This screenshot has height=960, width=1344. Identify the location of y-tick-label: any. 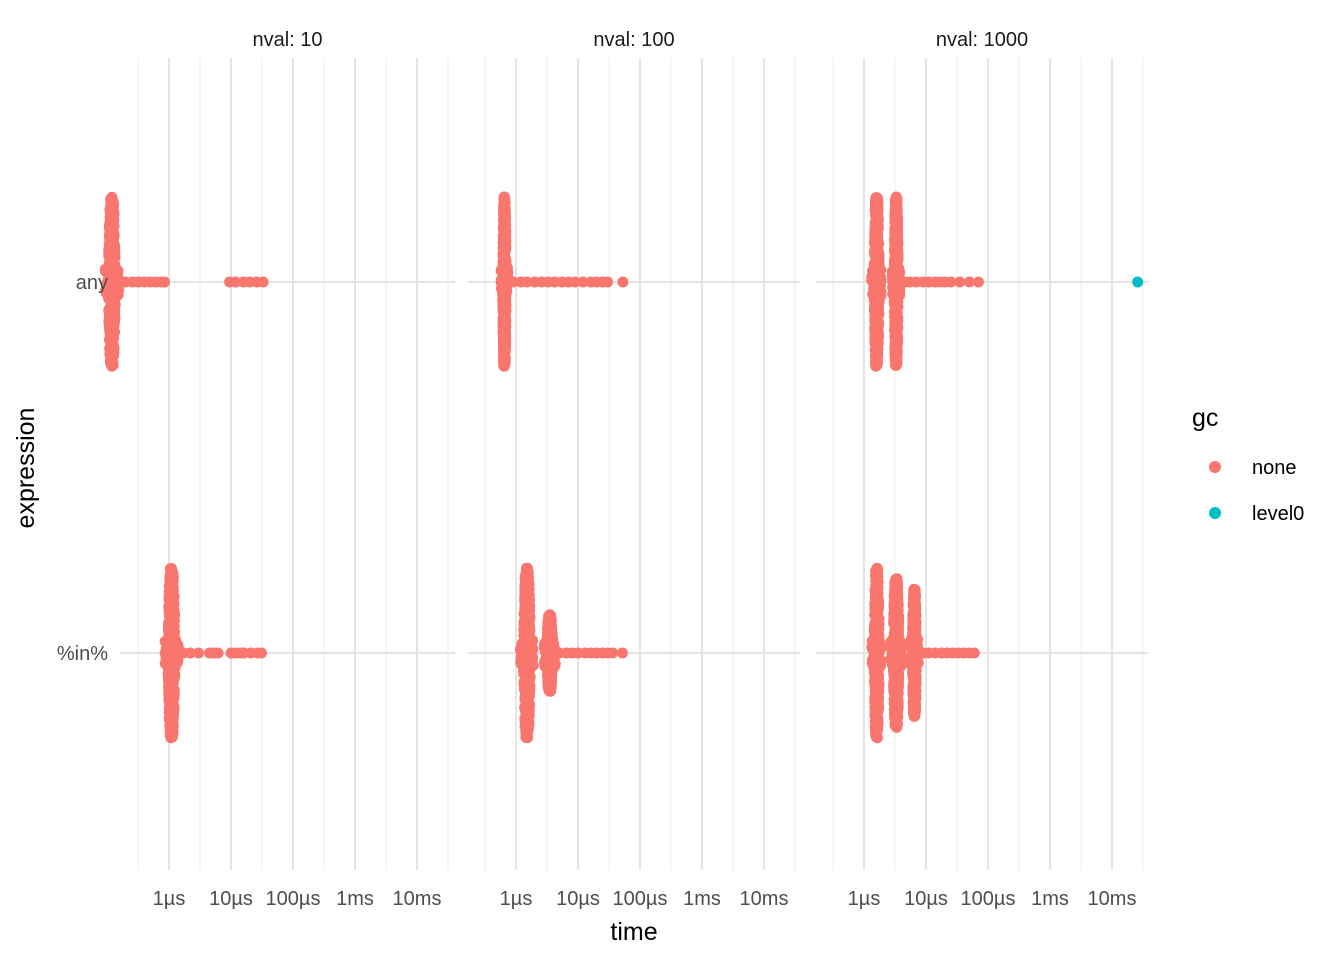
(92, 283).